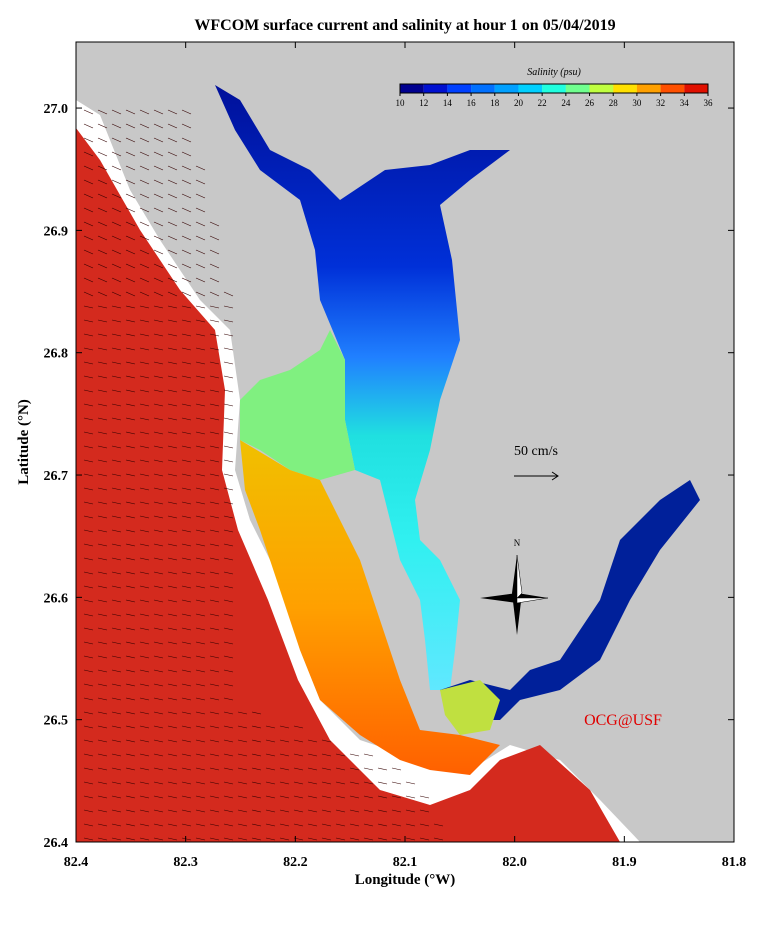 The image size is (770, 941). What do you see at coordinates (24, 442) in the screenshot?
I see `y-axis-label: Latitude (°N)` at bounding box center [24, 442].